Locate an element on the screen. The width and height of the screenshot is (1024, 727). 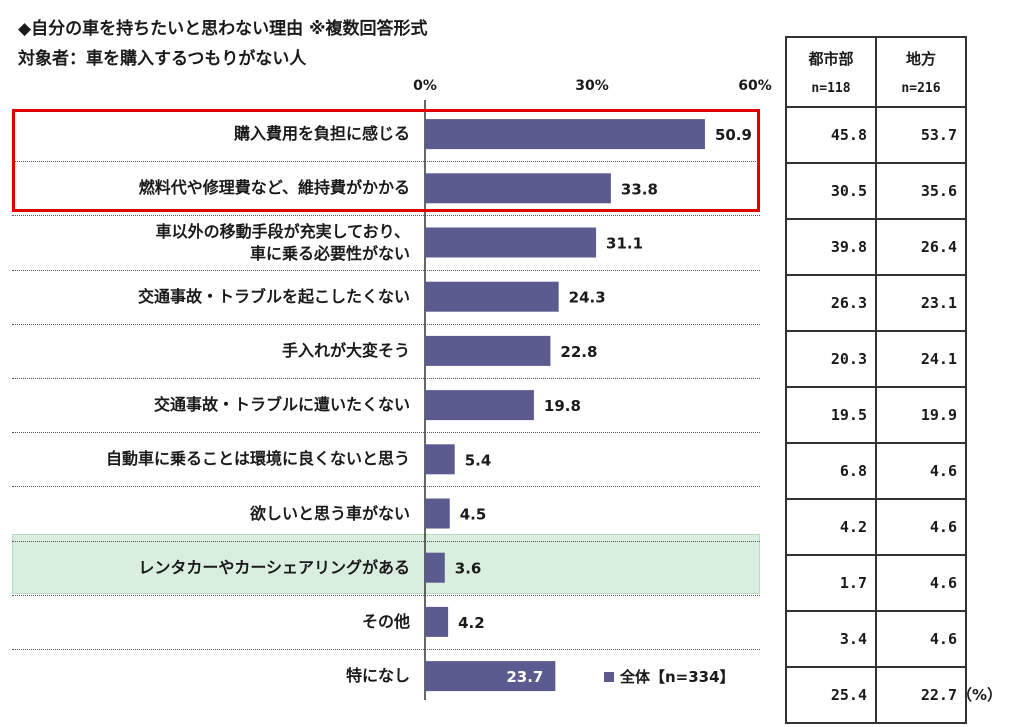
category-label: レンタカーやカーシェアリングがある is located at coordinates (274, 568).